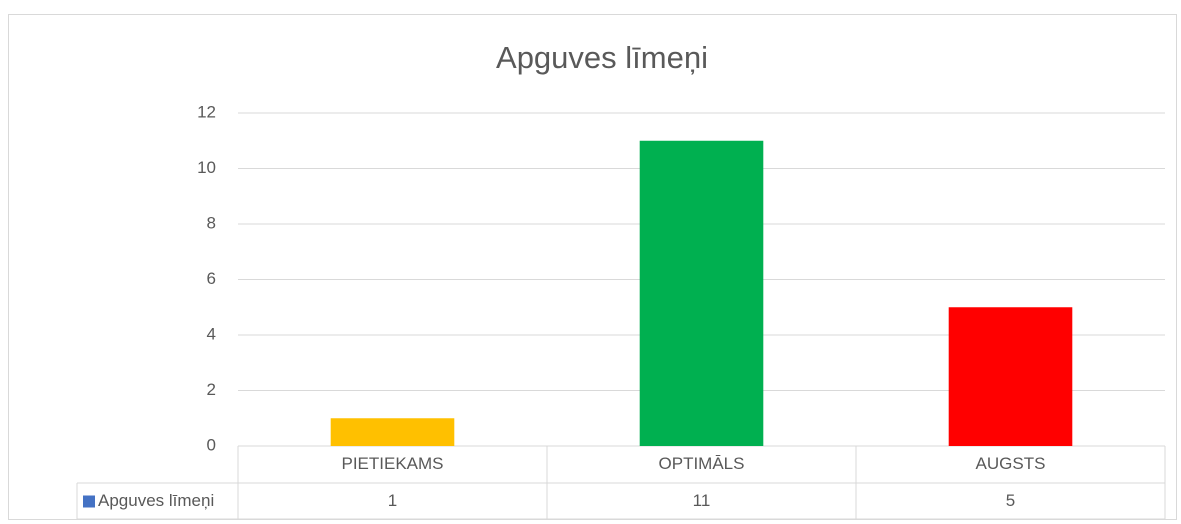 The image size is (1181, 524). I want to click on y-tick-label: 0, so click(211, 444).